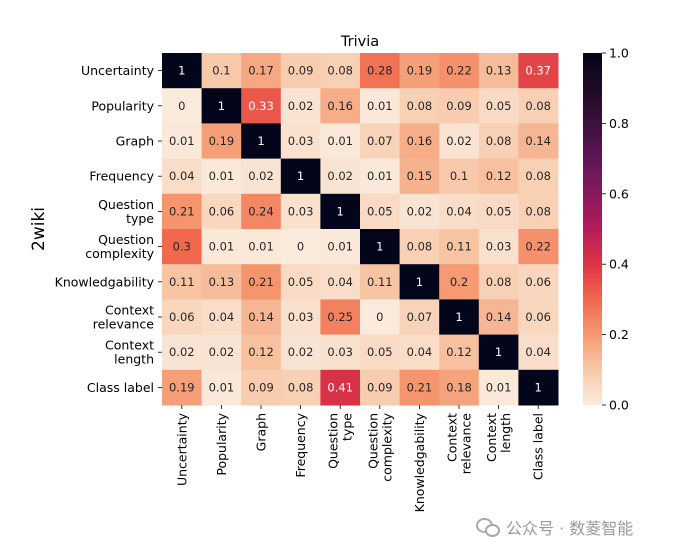  I want to click on cell-value-label: 0.3, so click(182, 247).